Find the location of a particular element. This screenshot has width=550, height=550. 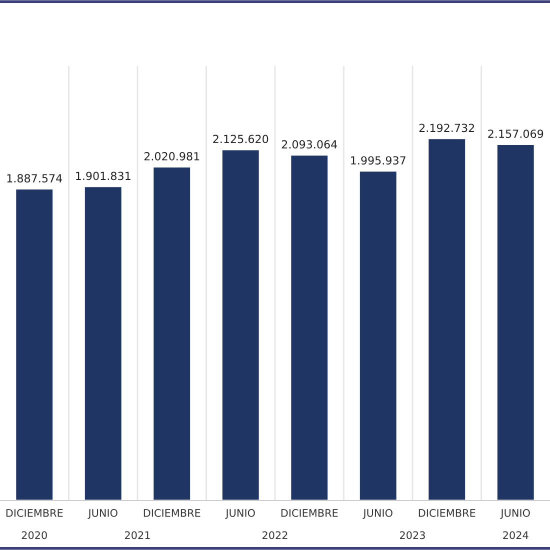

data-label: 2.020.981 is located at coordinates (172, 156).